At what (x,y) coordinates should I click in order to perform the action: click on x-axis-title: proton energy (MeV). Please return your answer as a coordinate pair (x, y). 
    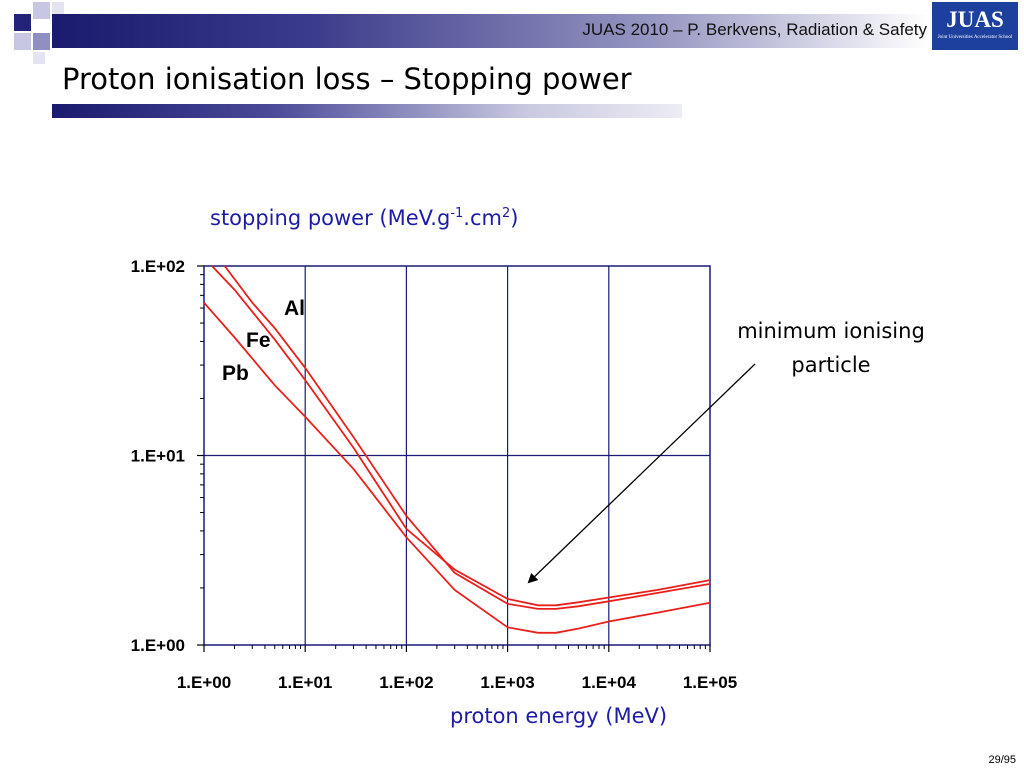
    Looking at the image, I should click on (559, 716).